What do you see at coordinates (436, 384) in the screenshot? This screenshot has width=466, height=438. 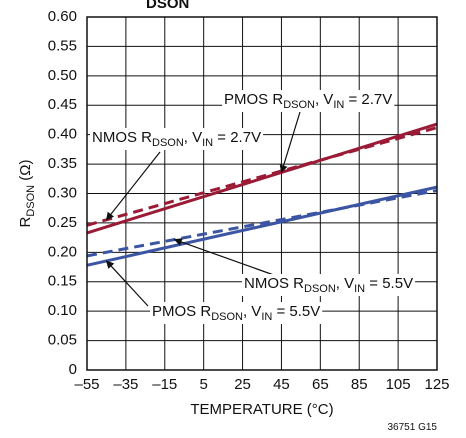 I see `x-tick-label: 125` at bounding box center [436, 384].